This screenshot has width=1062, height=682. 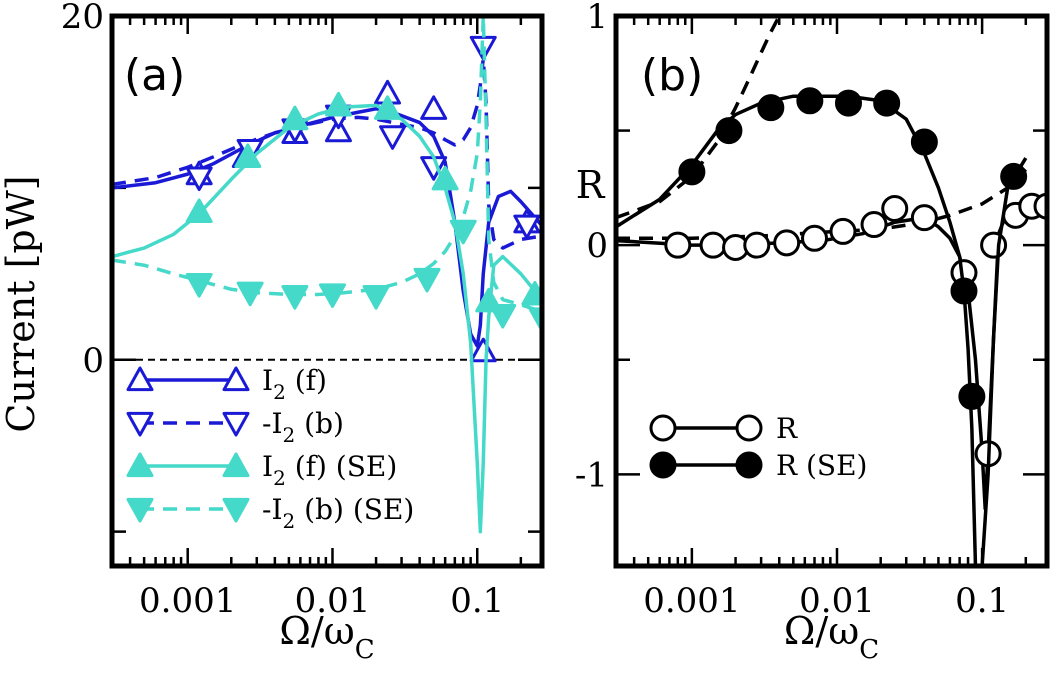 What do you see at coordinates (597, 18) in the screenshot?
I see `y-tick-label: 1` at bounding box center [597, 18].